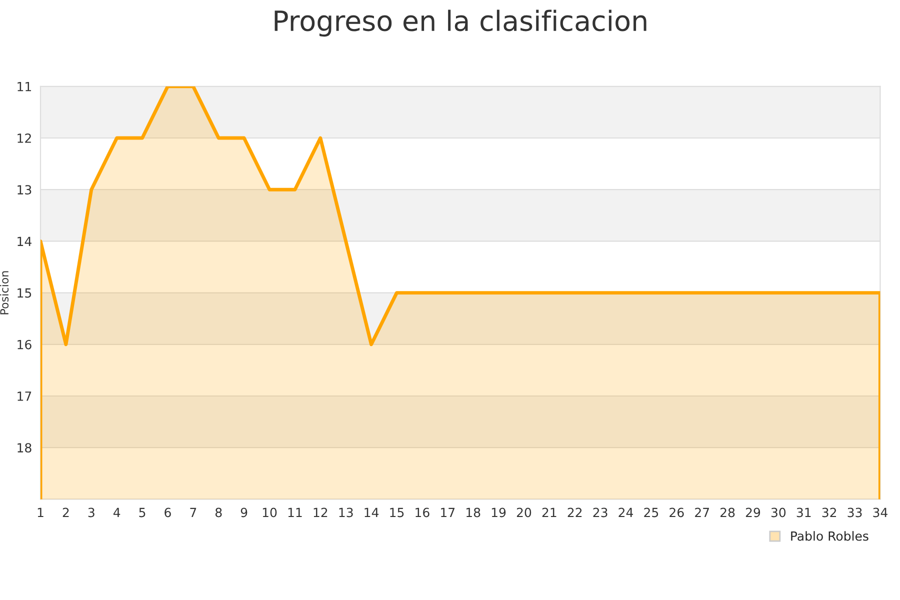 This screenshot has height=600, width=900. Describe the element at coordinates (24, 138) in the screenshot. I see `y-tick-label: 12` at that location.